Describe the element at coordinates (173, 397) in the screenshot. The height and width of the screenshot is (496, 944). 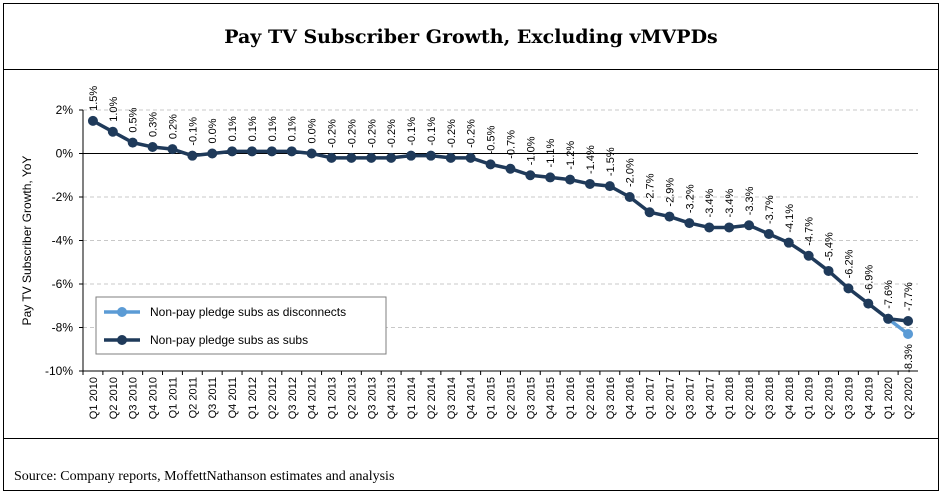
I see `x-tick-label: Q1 2011` at that location.